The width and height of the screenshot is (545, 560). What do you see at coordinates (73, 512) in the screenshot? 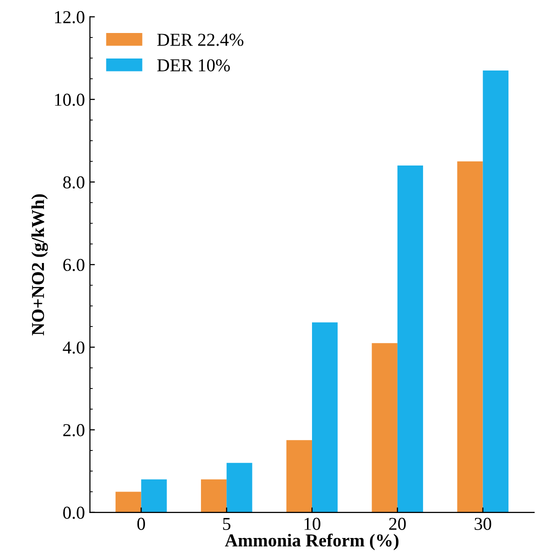
I see `y-tick-label: 0.0` at bounding box center [73, 512].